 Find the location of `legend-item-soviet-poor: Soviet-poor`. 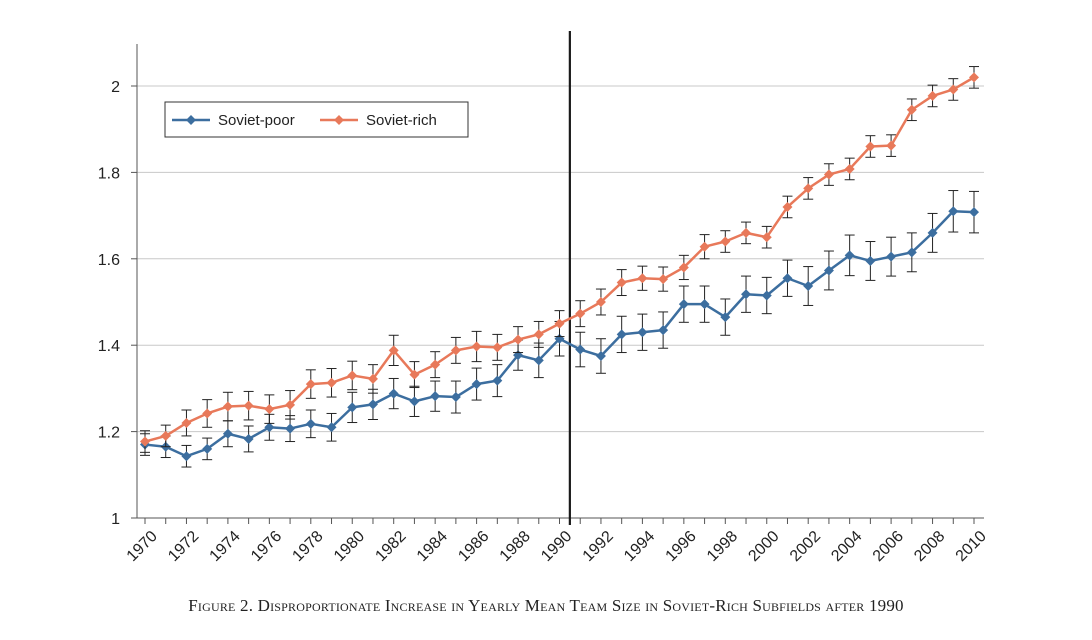

legend-item-soviet-poor: Soviet-poor is located at coordinates (233, 120).